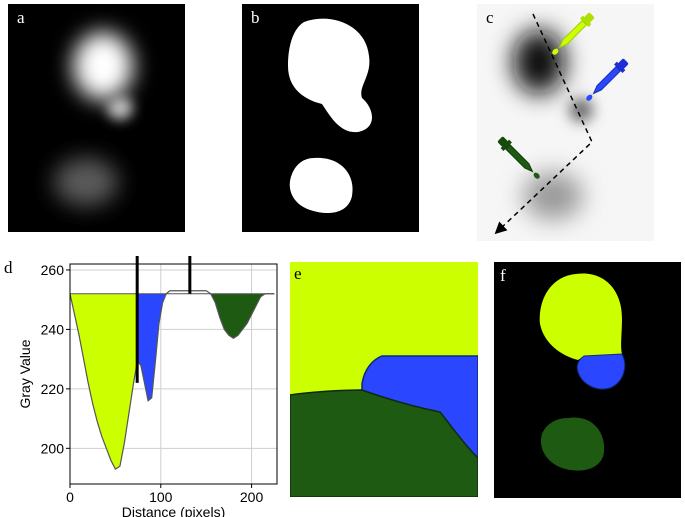 This screenshot has width=685, height=517. What do you see at coordinates (104, 381) in the screenshot?
I see `region-fill-lime` at bounding box center [104, 381].